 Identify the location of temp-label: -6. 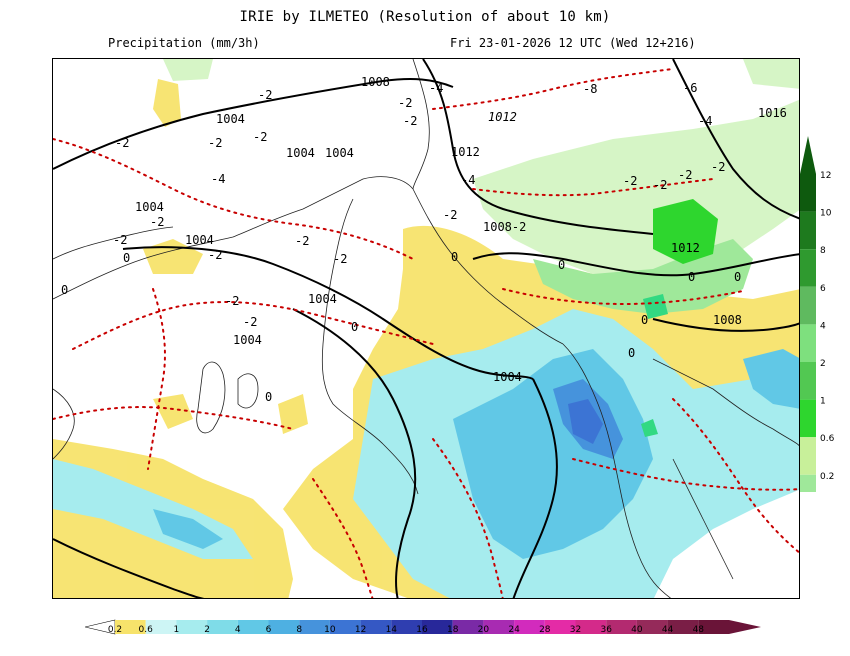
(690, 88).